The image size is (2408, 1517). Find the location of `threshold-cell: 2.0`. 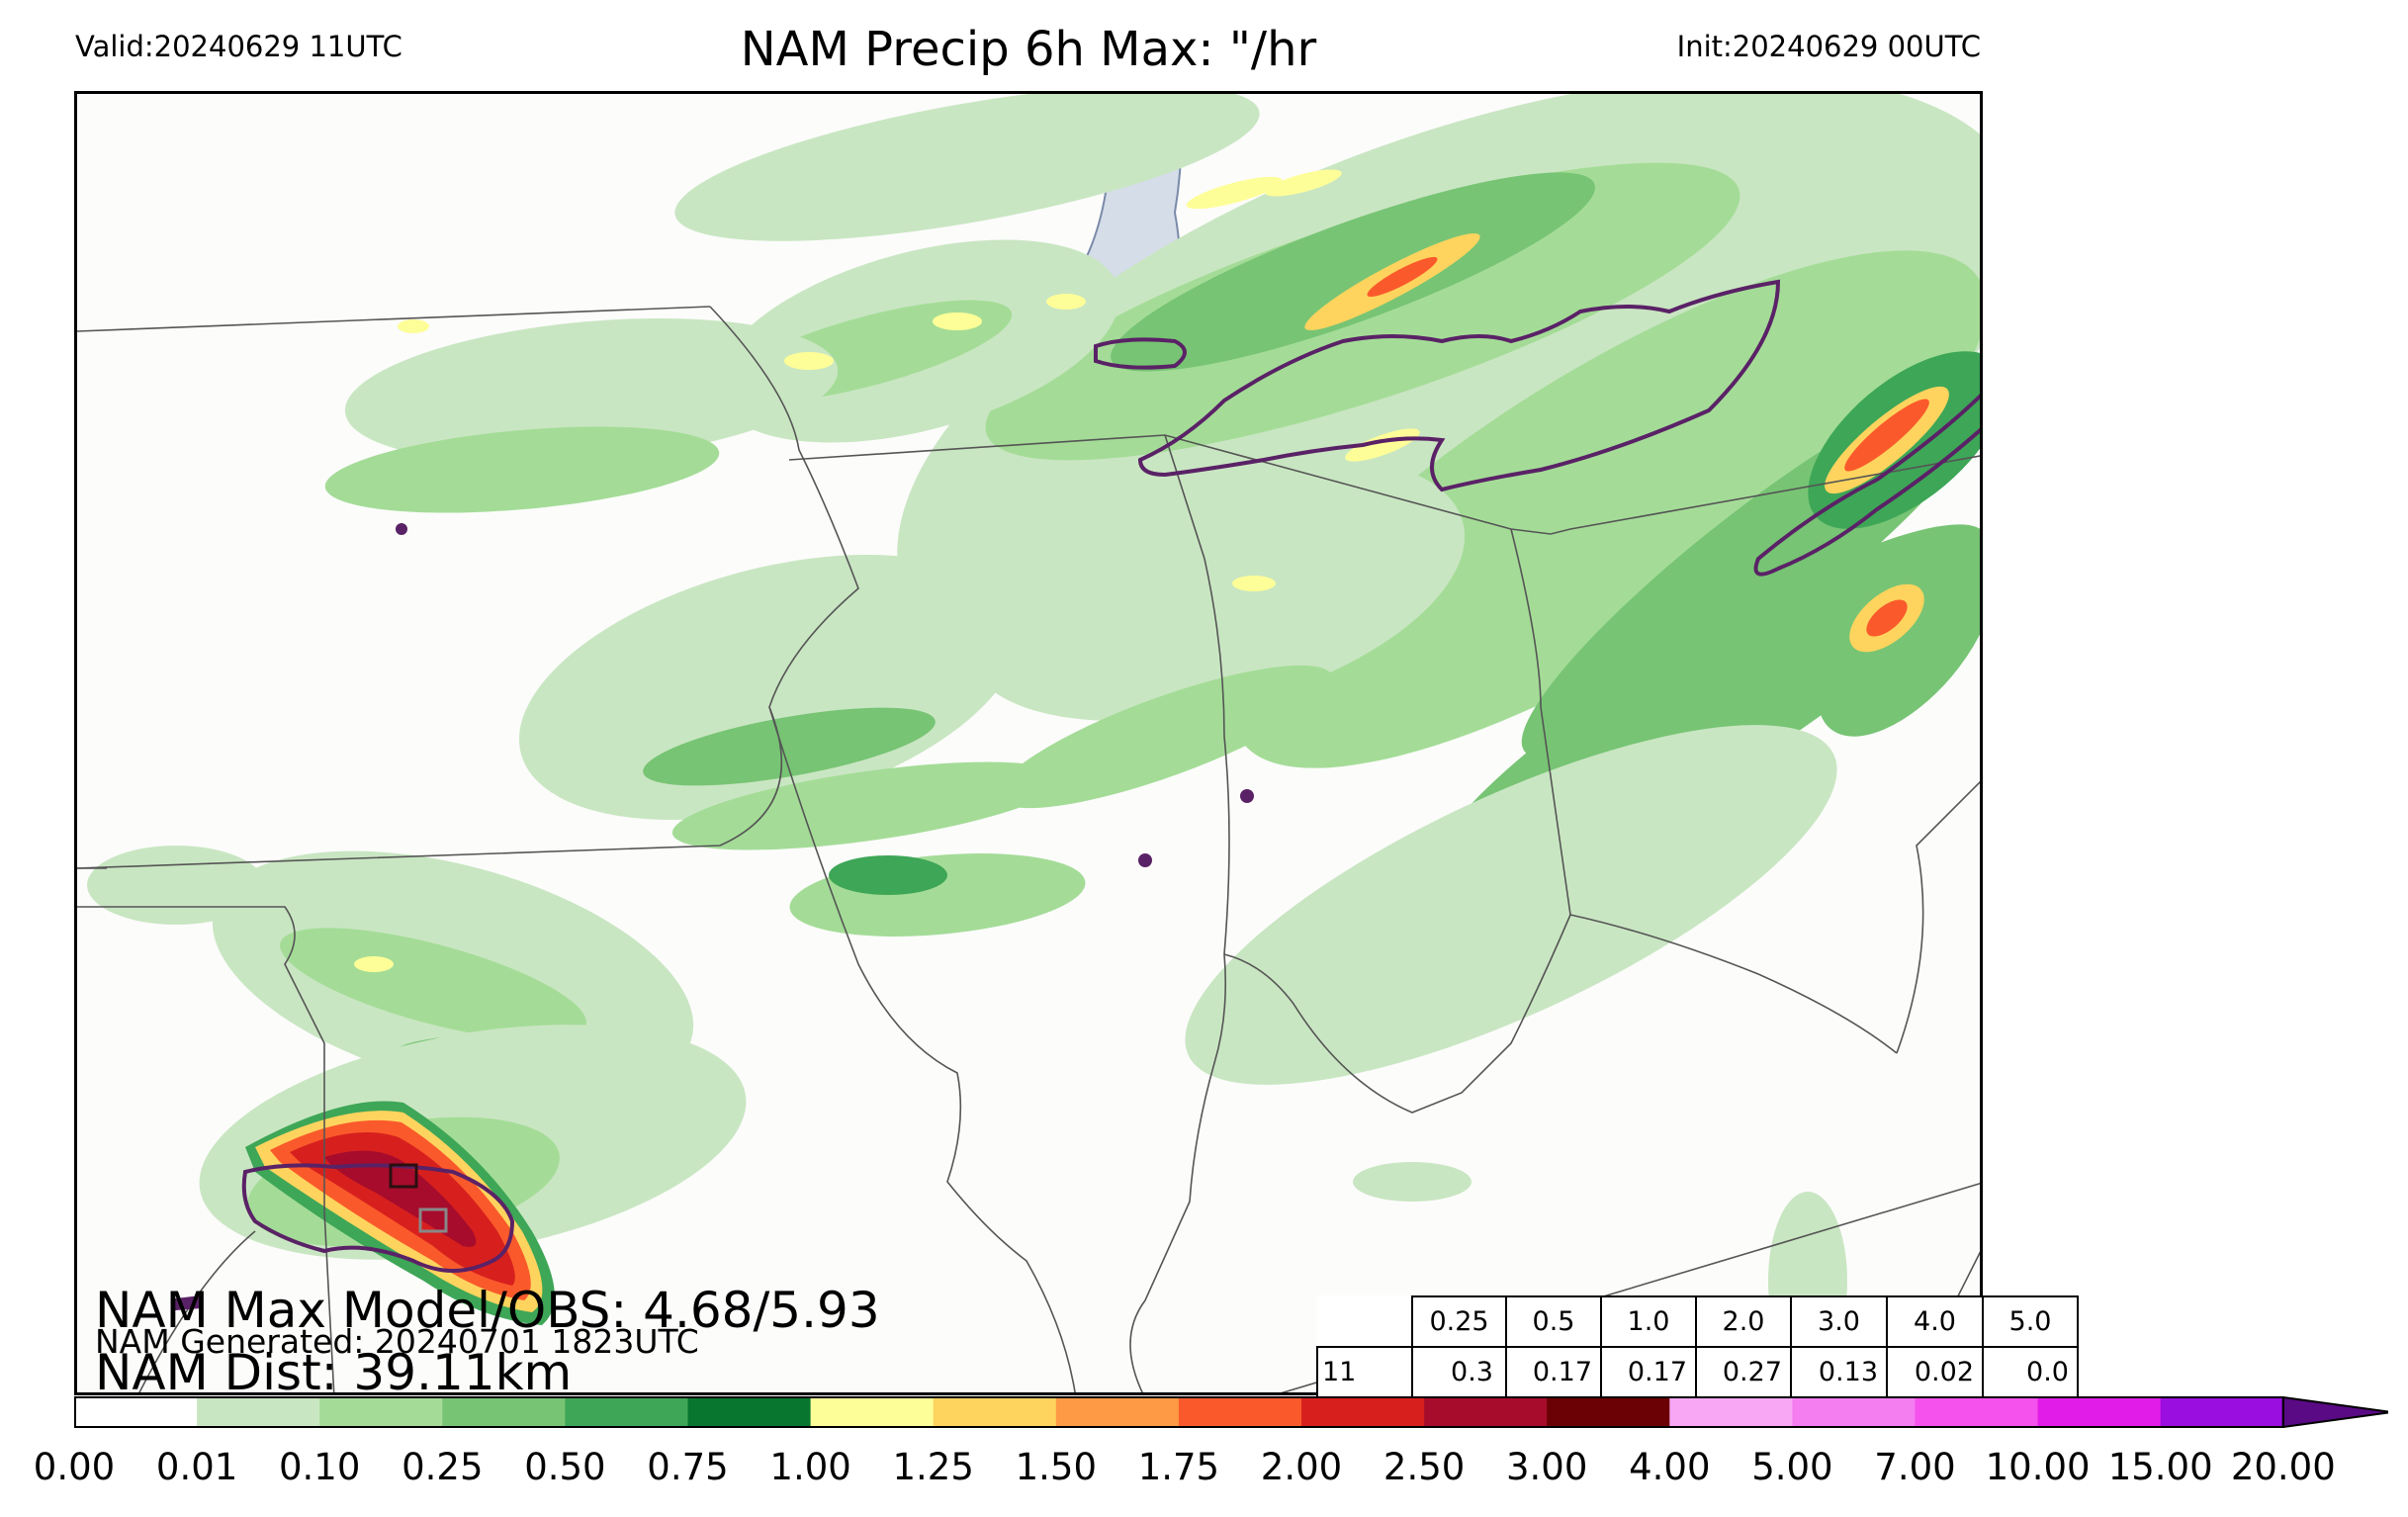

threshold-cell: 2.0 is located at coordinates (1743, 1321).